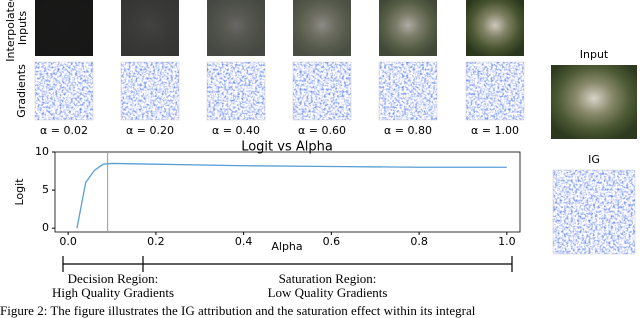 The height and width of the screenshot is (318, 640). What do you see at coordinates (16, 31) in the screenshot?
I see `row-label: InterpolatedInputs` at bounding box center [16, 31].